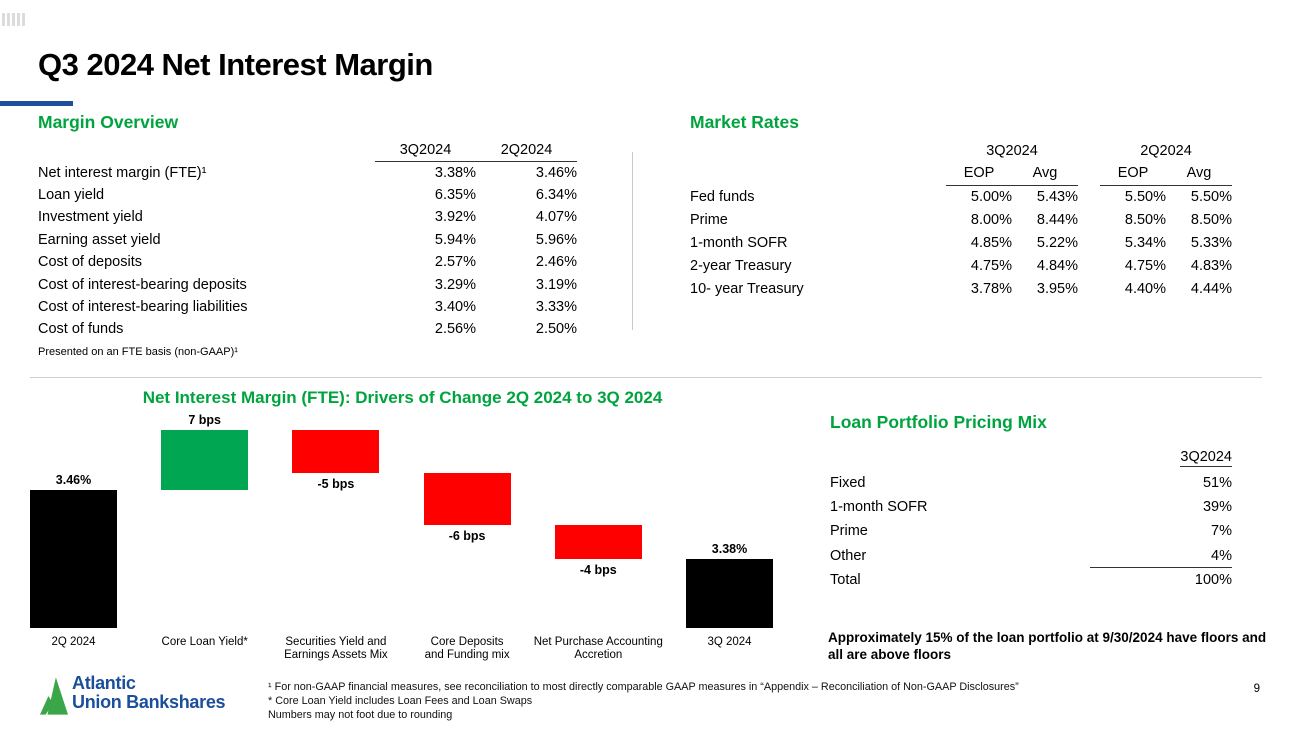 The image size is (1300, 731). I want to click on value-avg-2q: 5.33%, so click(1211, 242).